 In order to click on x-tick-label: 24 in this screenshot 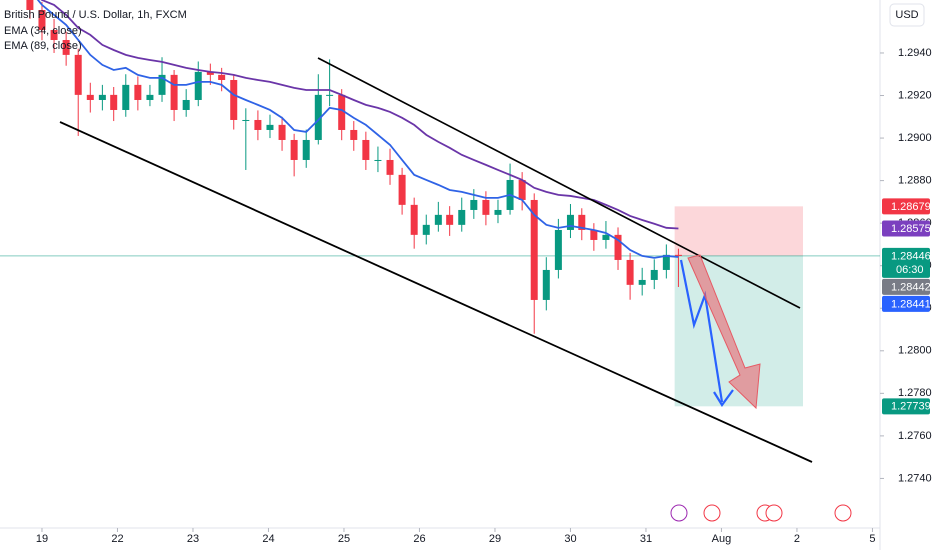, I will do `click(268, 539)`.